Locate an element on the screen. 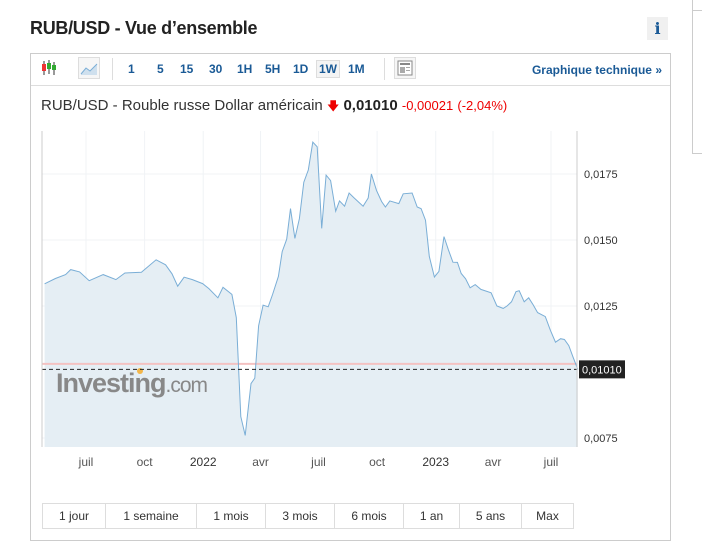 This screenshot has width=702, height=558. info-icon: i is located at coordinates (657, 28).